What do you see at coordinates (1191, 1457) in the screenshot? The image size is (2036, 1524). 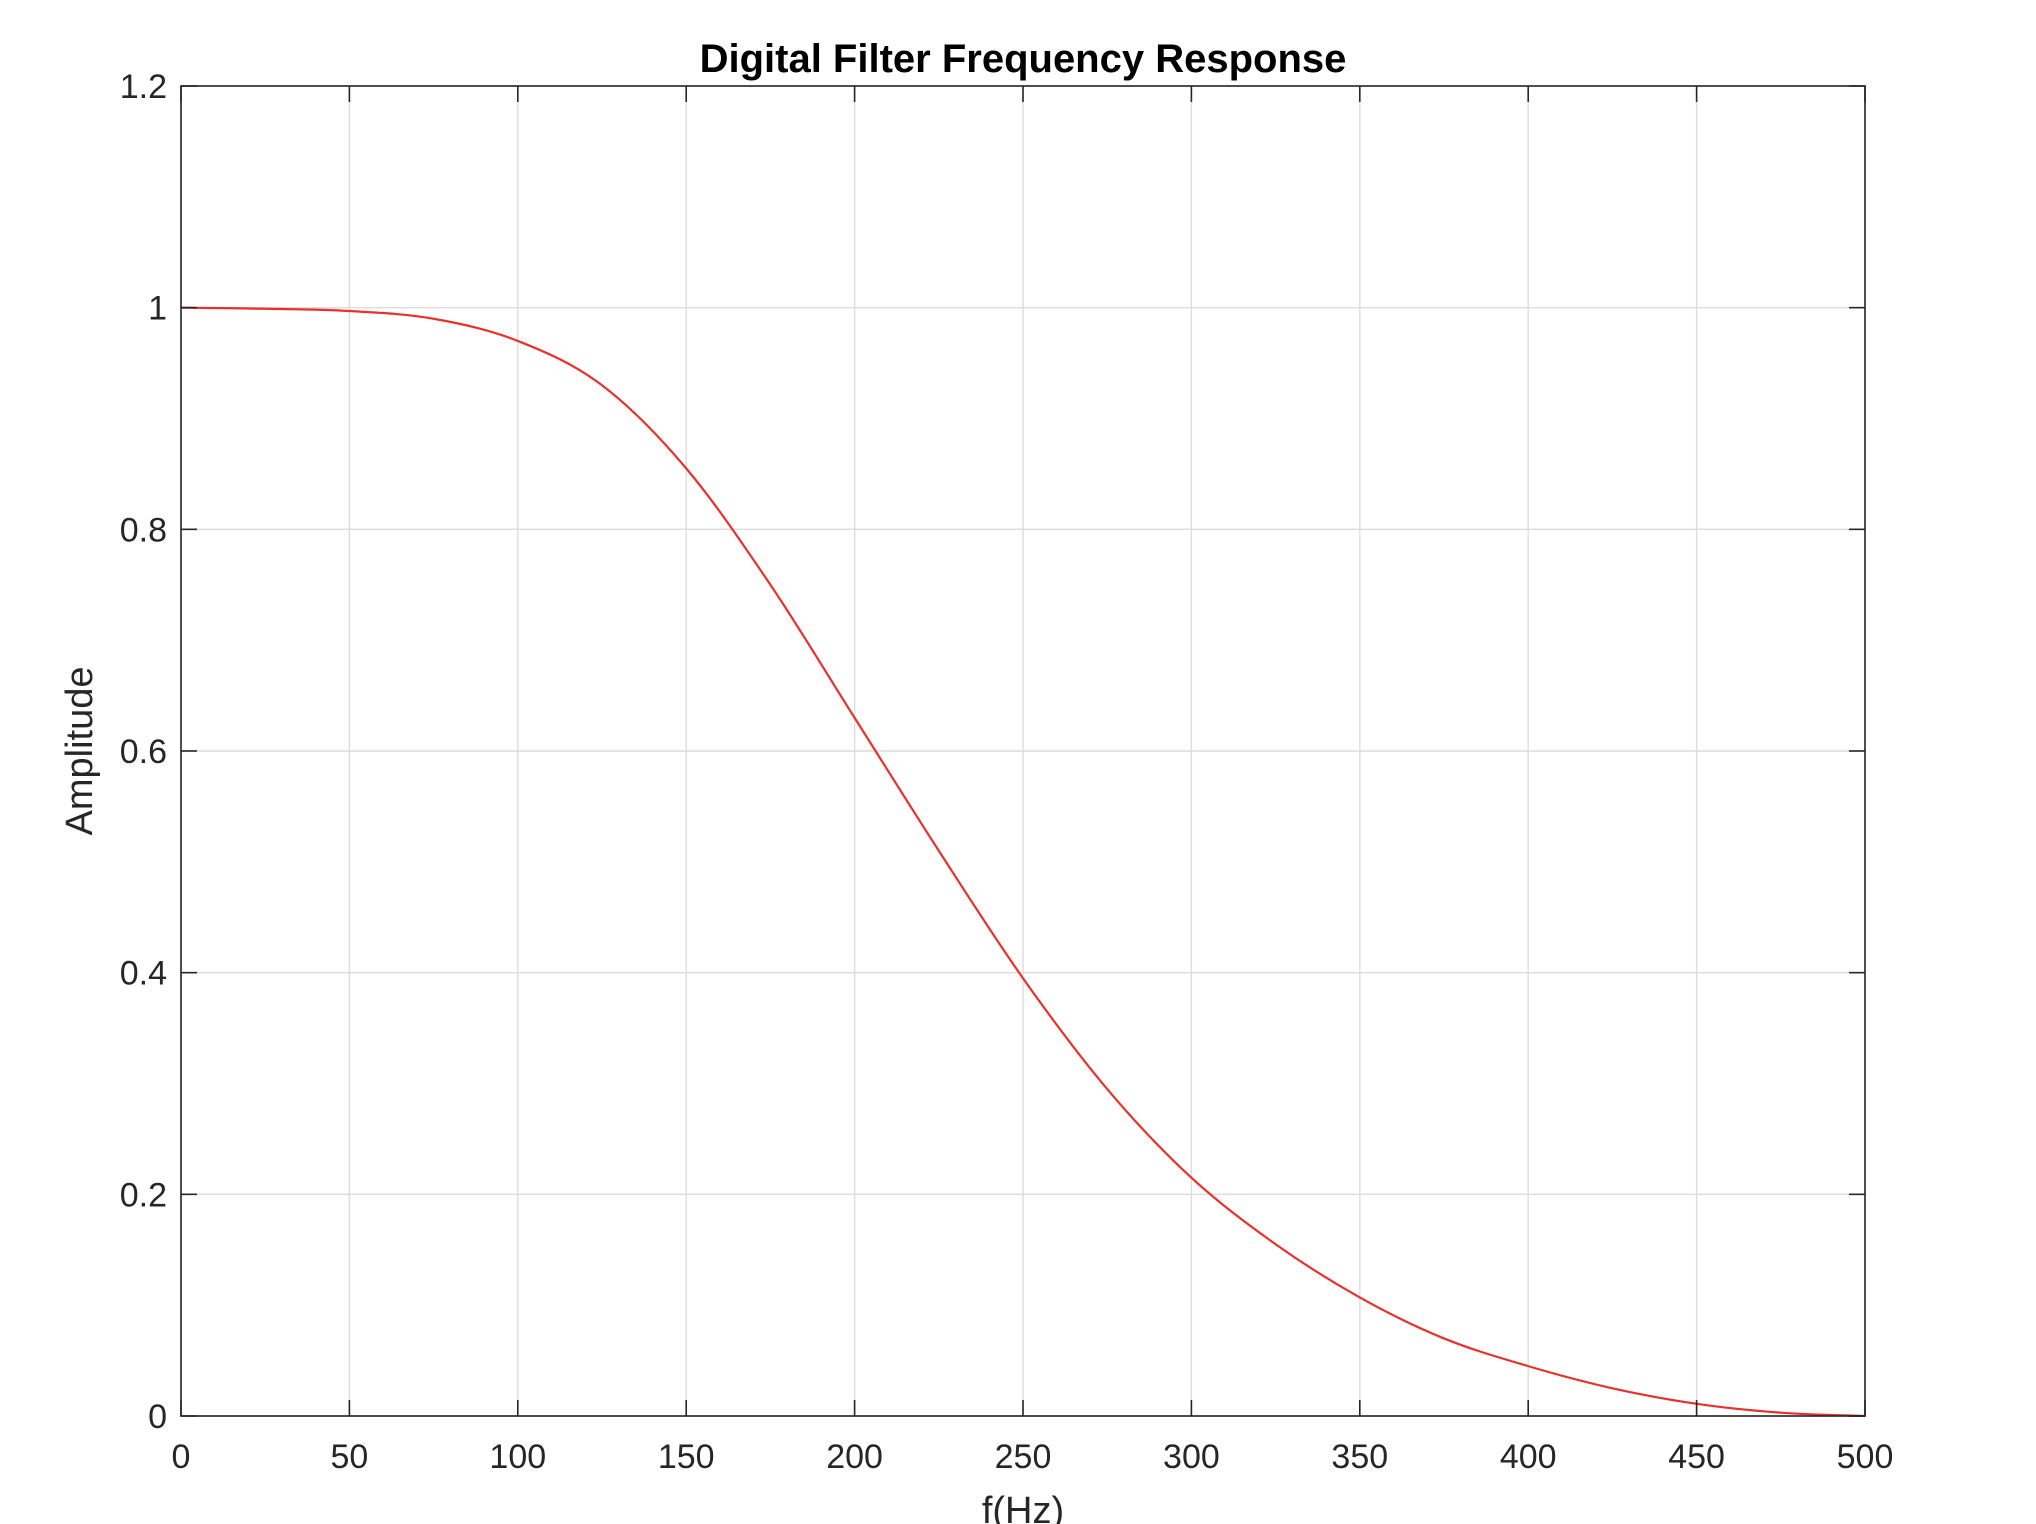 I see `x-tick-label: 300` at bounding box center [1191, 1457].